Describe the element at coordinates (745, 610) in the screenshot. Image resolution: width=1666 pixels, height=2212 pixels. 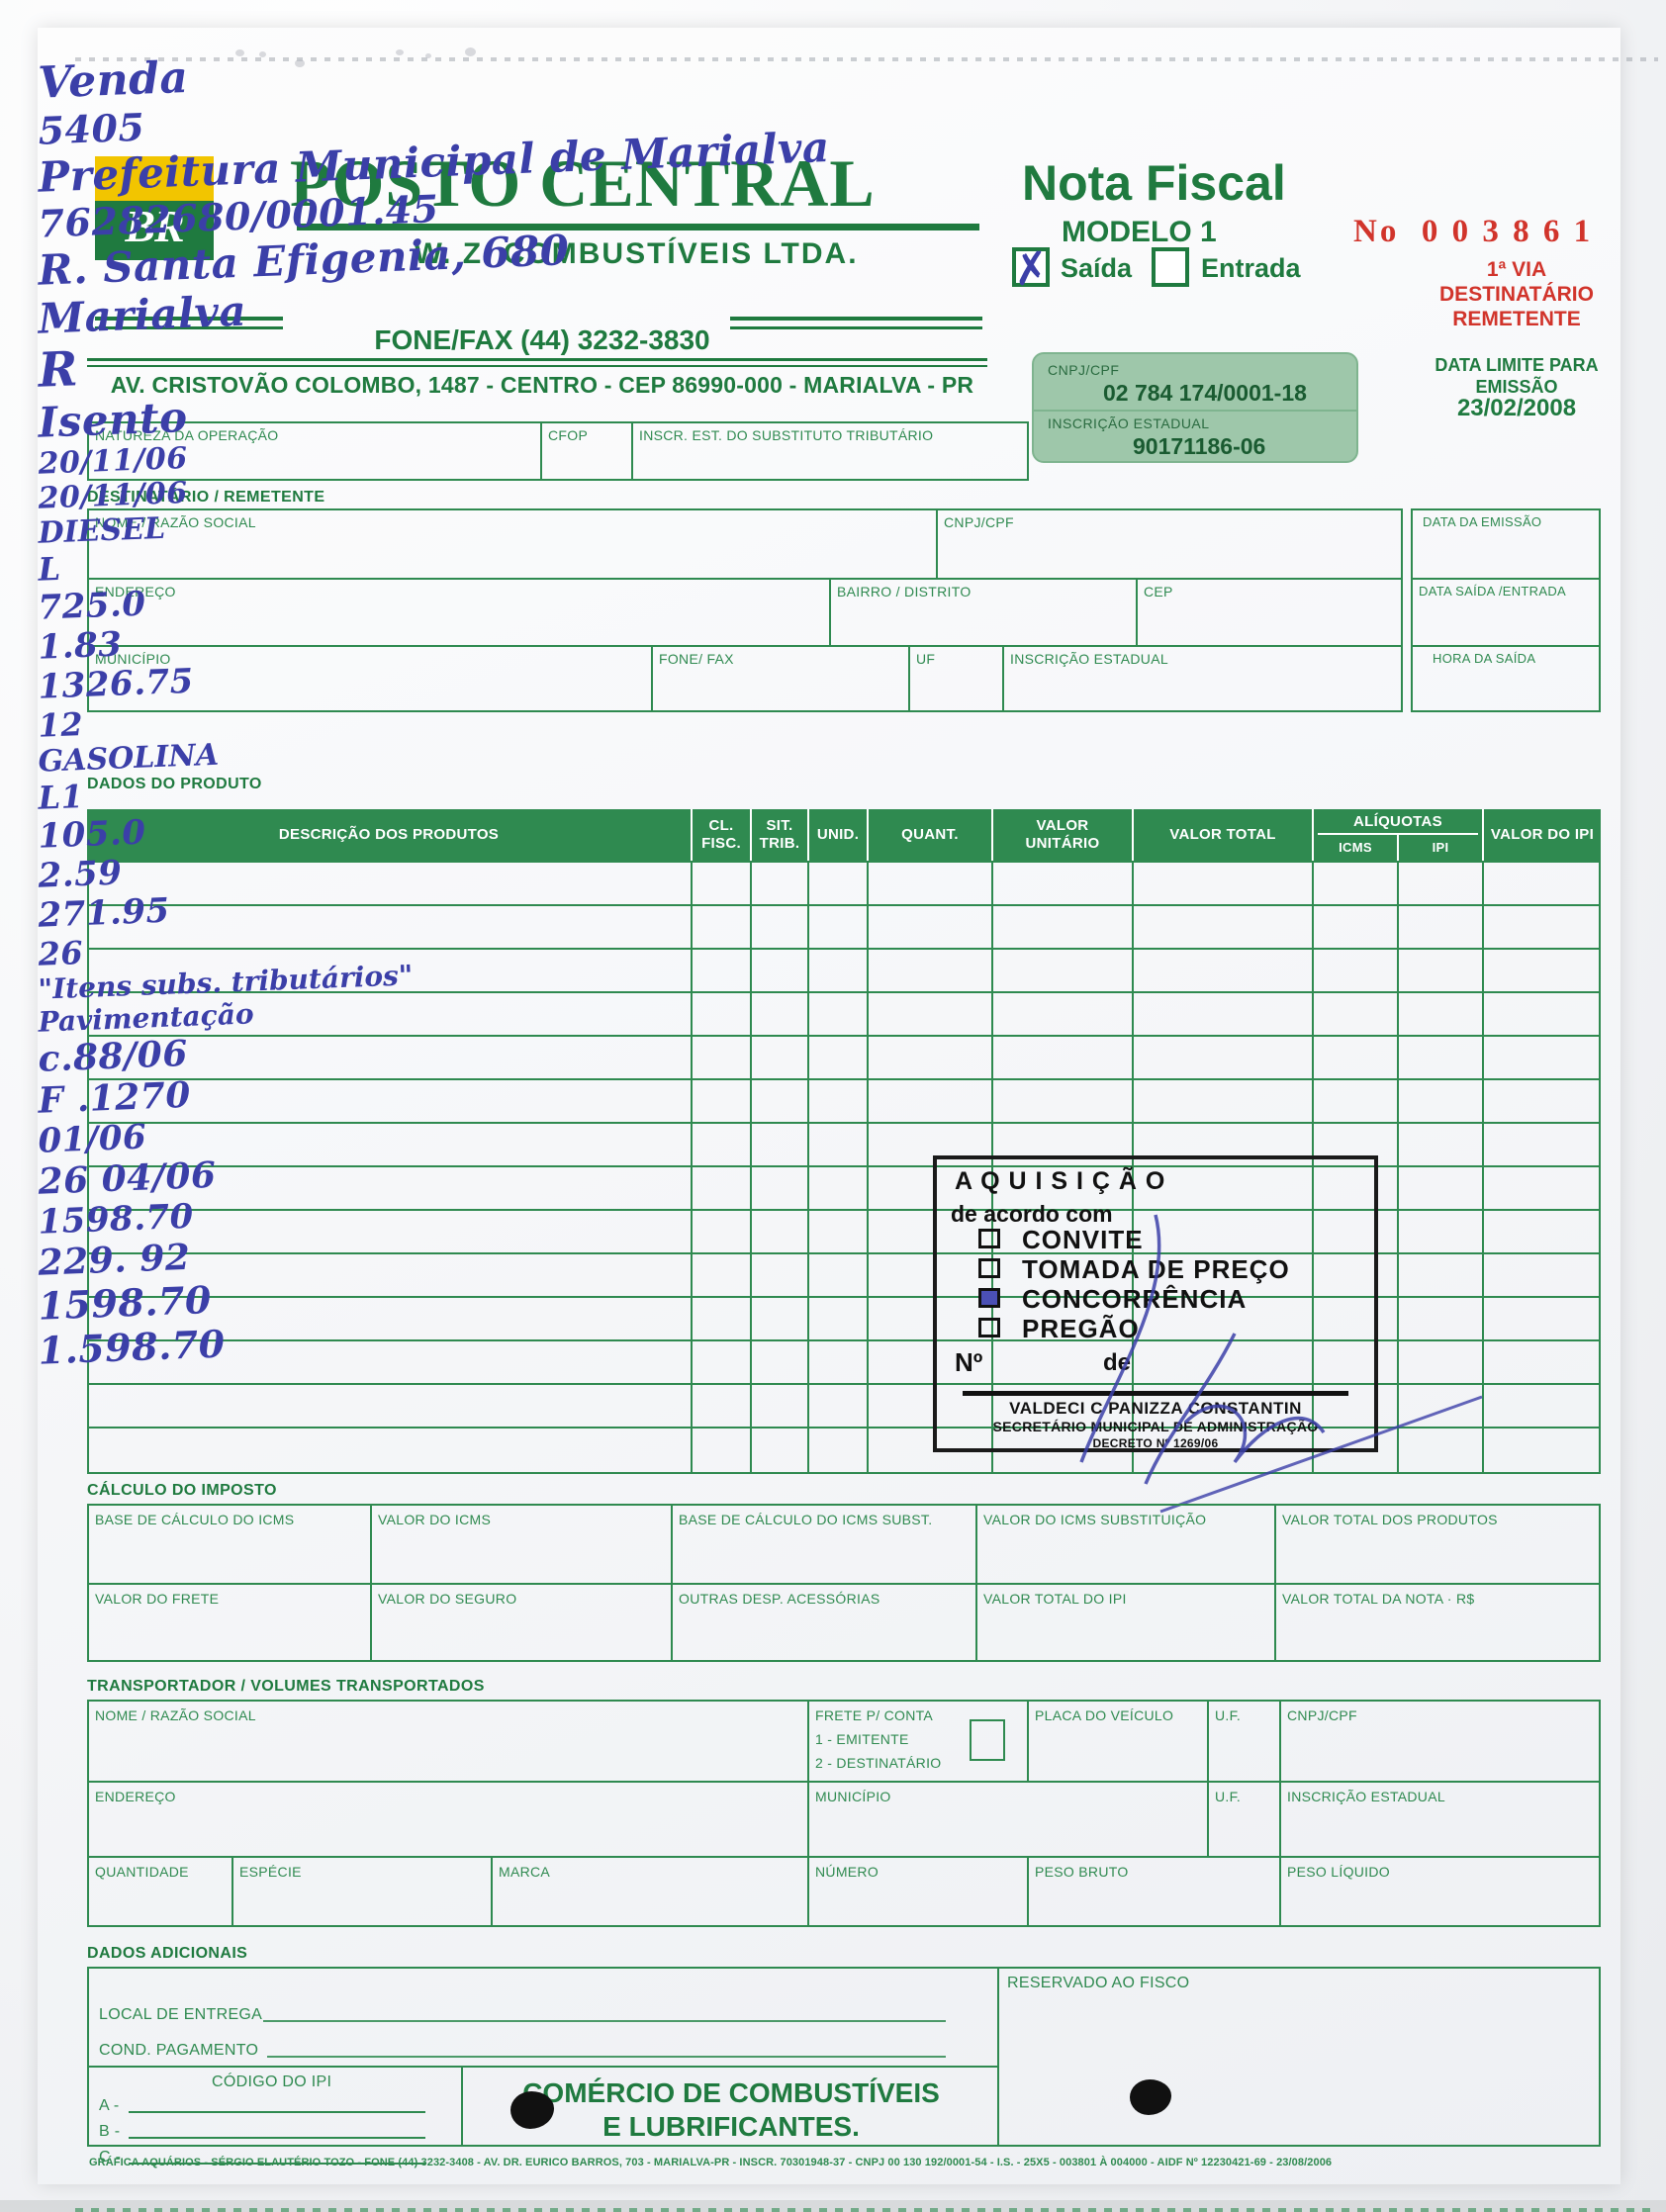
I see `recipient-block` at that location.